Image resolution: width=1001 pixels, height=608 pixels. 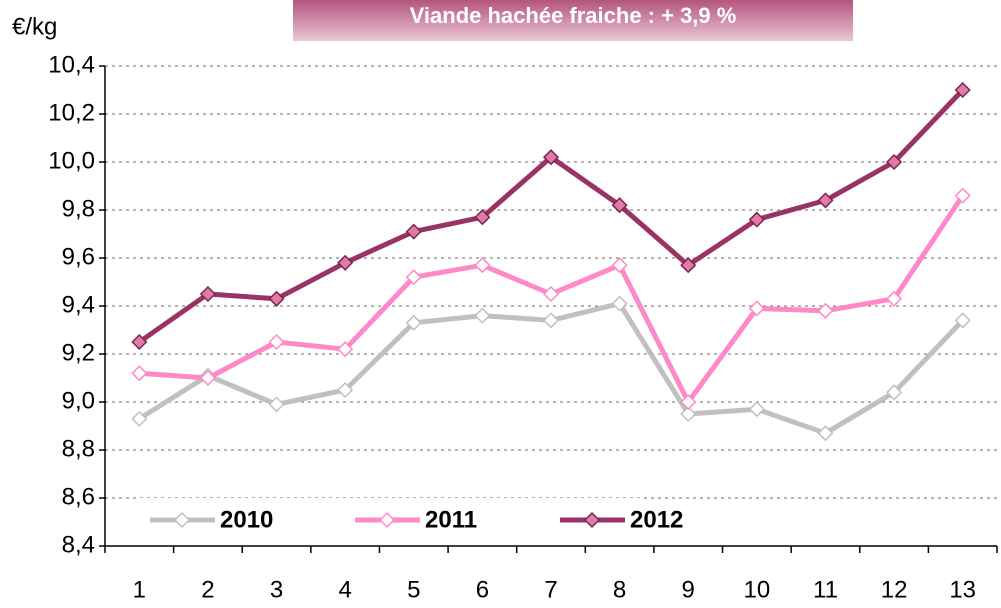 What do you see at coordinates (78, 448) in the screenshot?
I see `y-tick-label: 8,8` at bounding box center [78, 448].